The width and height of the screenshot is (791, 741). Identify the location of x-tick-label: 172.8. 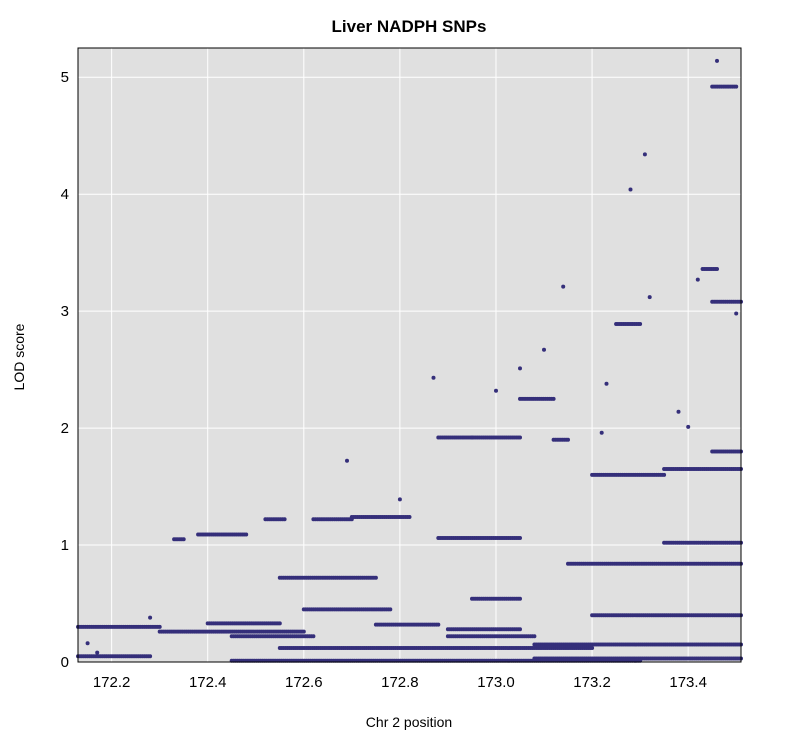
(400, 682).